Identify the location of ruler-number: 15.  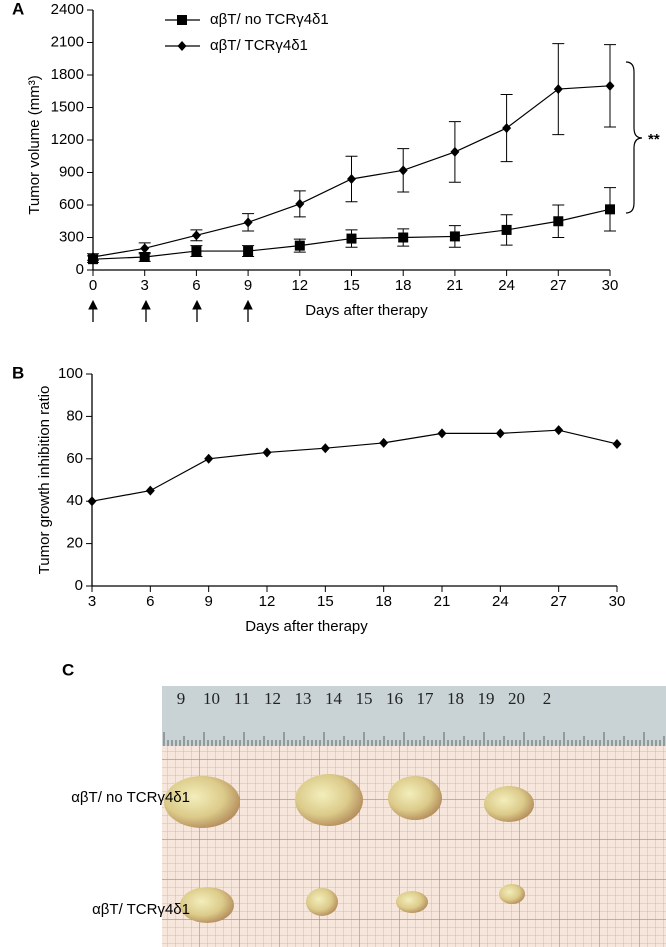
(364, 698).